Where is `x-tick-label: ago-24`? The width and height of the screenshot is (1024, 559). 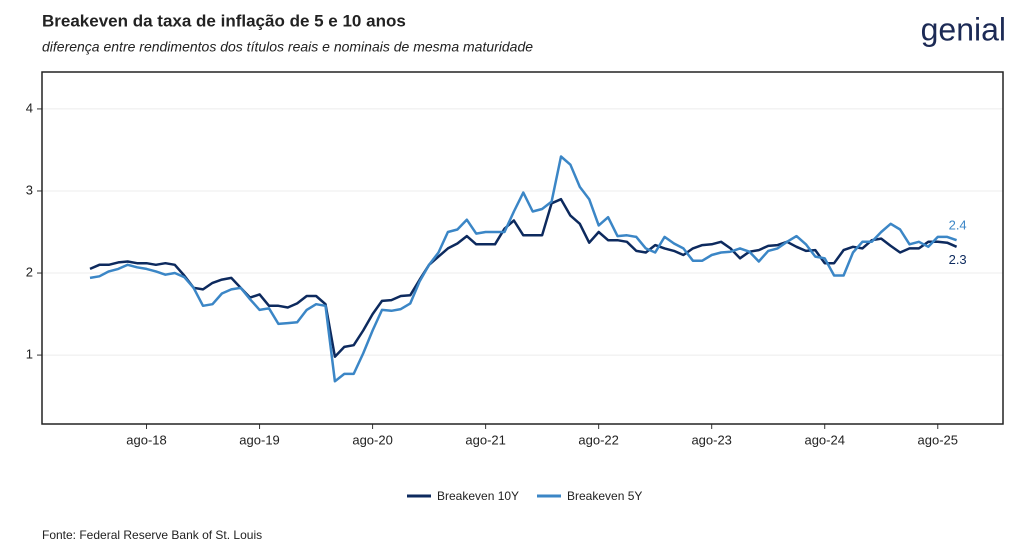 x-tick-label: ago-24 is located at coordinates (824, 439).